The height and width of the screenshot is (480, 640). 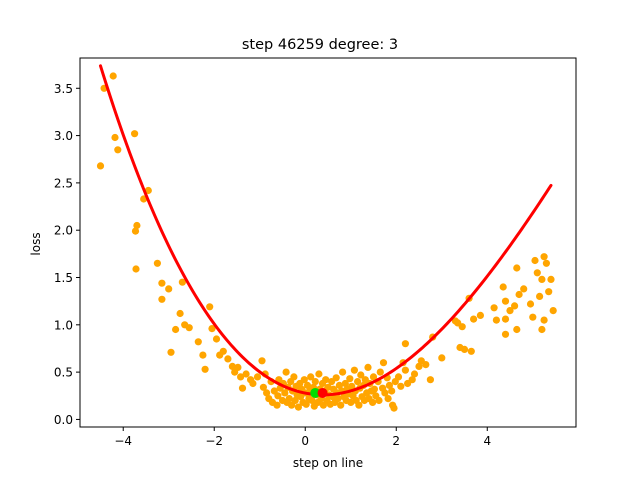 I want to click on markers-layer, so click(x=319, y=392).